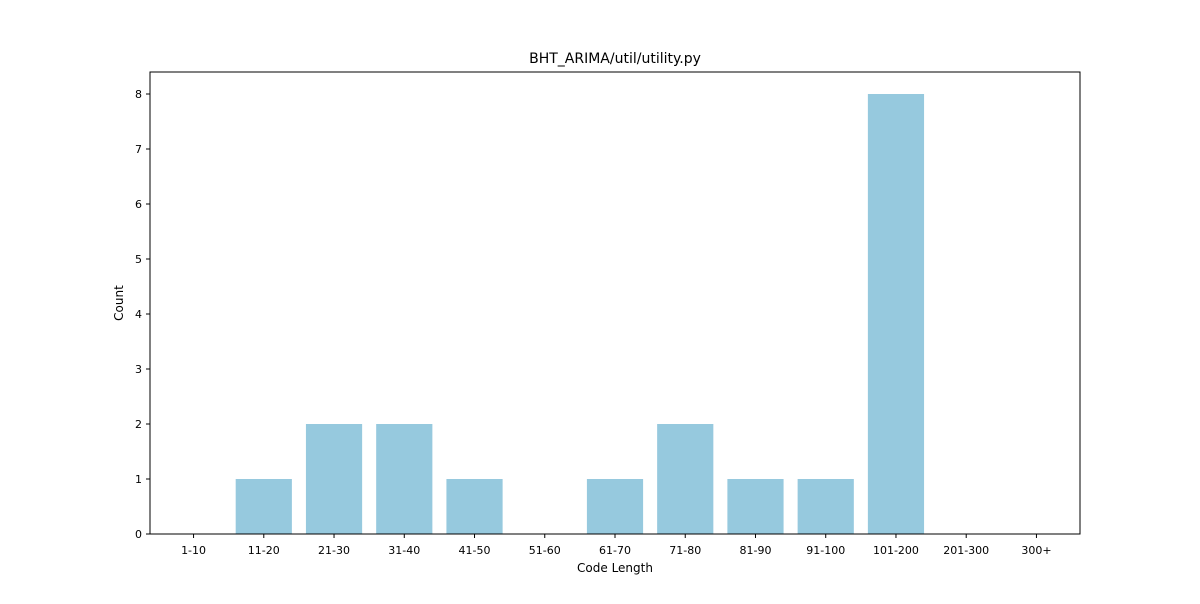 The image size is (1200, 604). I want to click on x-tick-label: 1-10, so click(193, 550).